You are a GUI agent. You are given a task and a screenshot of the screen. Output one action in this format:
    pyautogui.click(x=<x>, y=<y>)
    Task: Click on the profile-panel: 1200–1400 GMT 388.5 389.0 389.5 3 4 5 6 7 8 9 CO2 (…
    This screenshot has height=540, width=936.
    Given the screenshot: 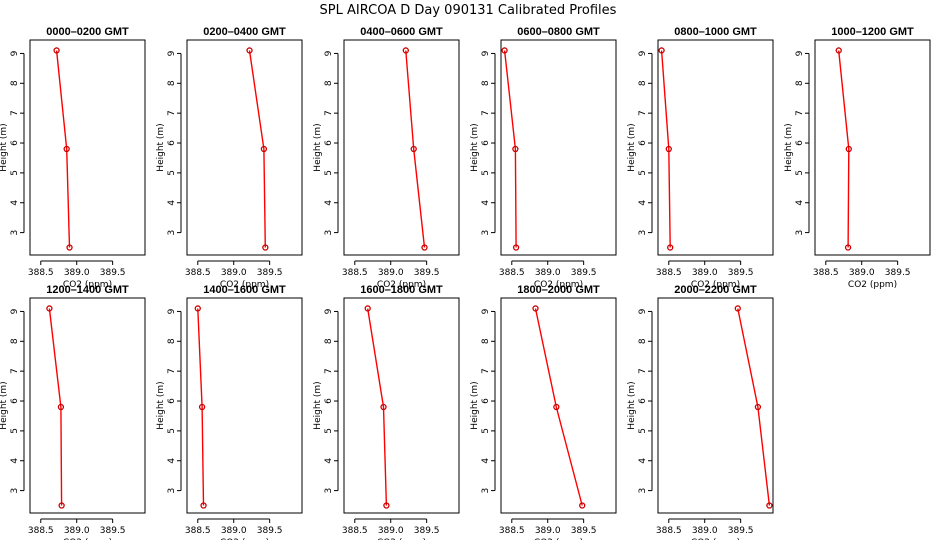 What is the action you would take?
    pyautogui.click(x=73, y=412)
    